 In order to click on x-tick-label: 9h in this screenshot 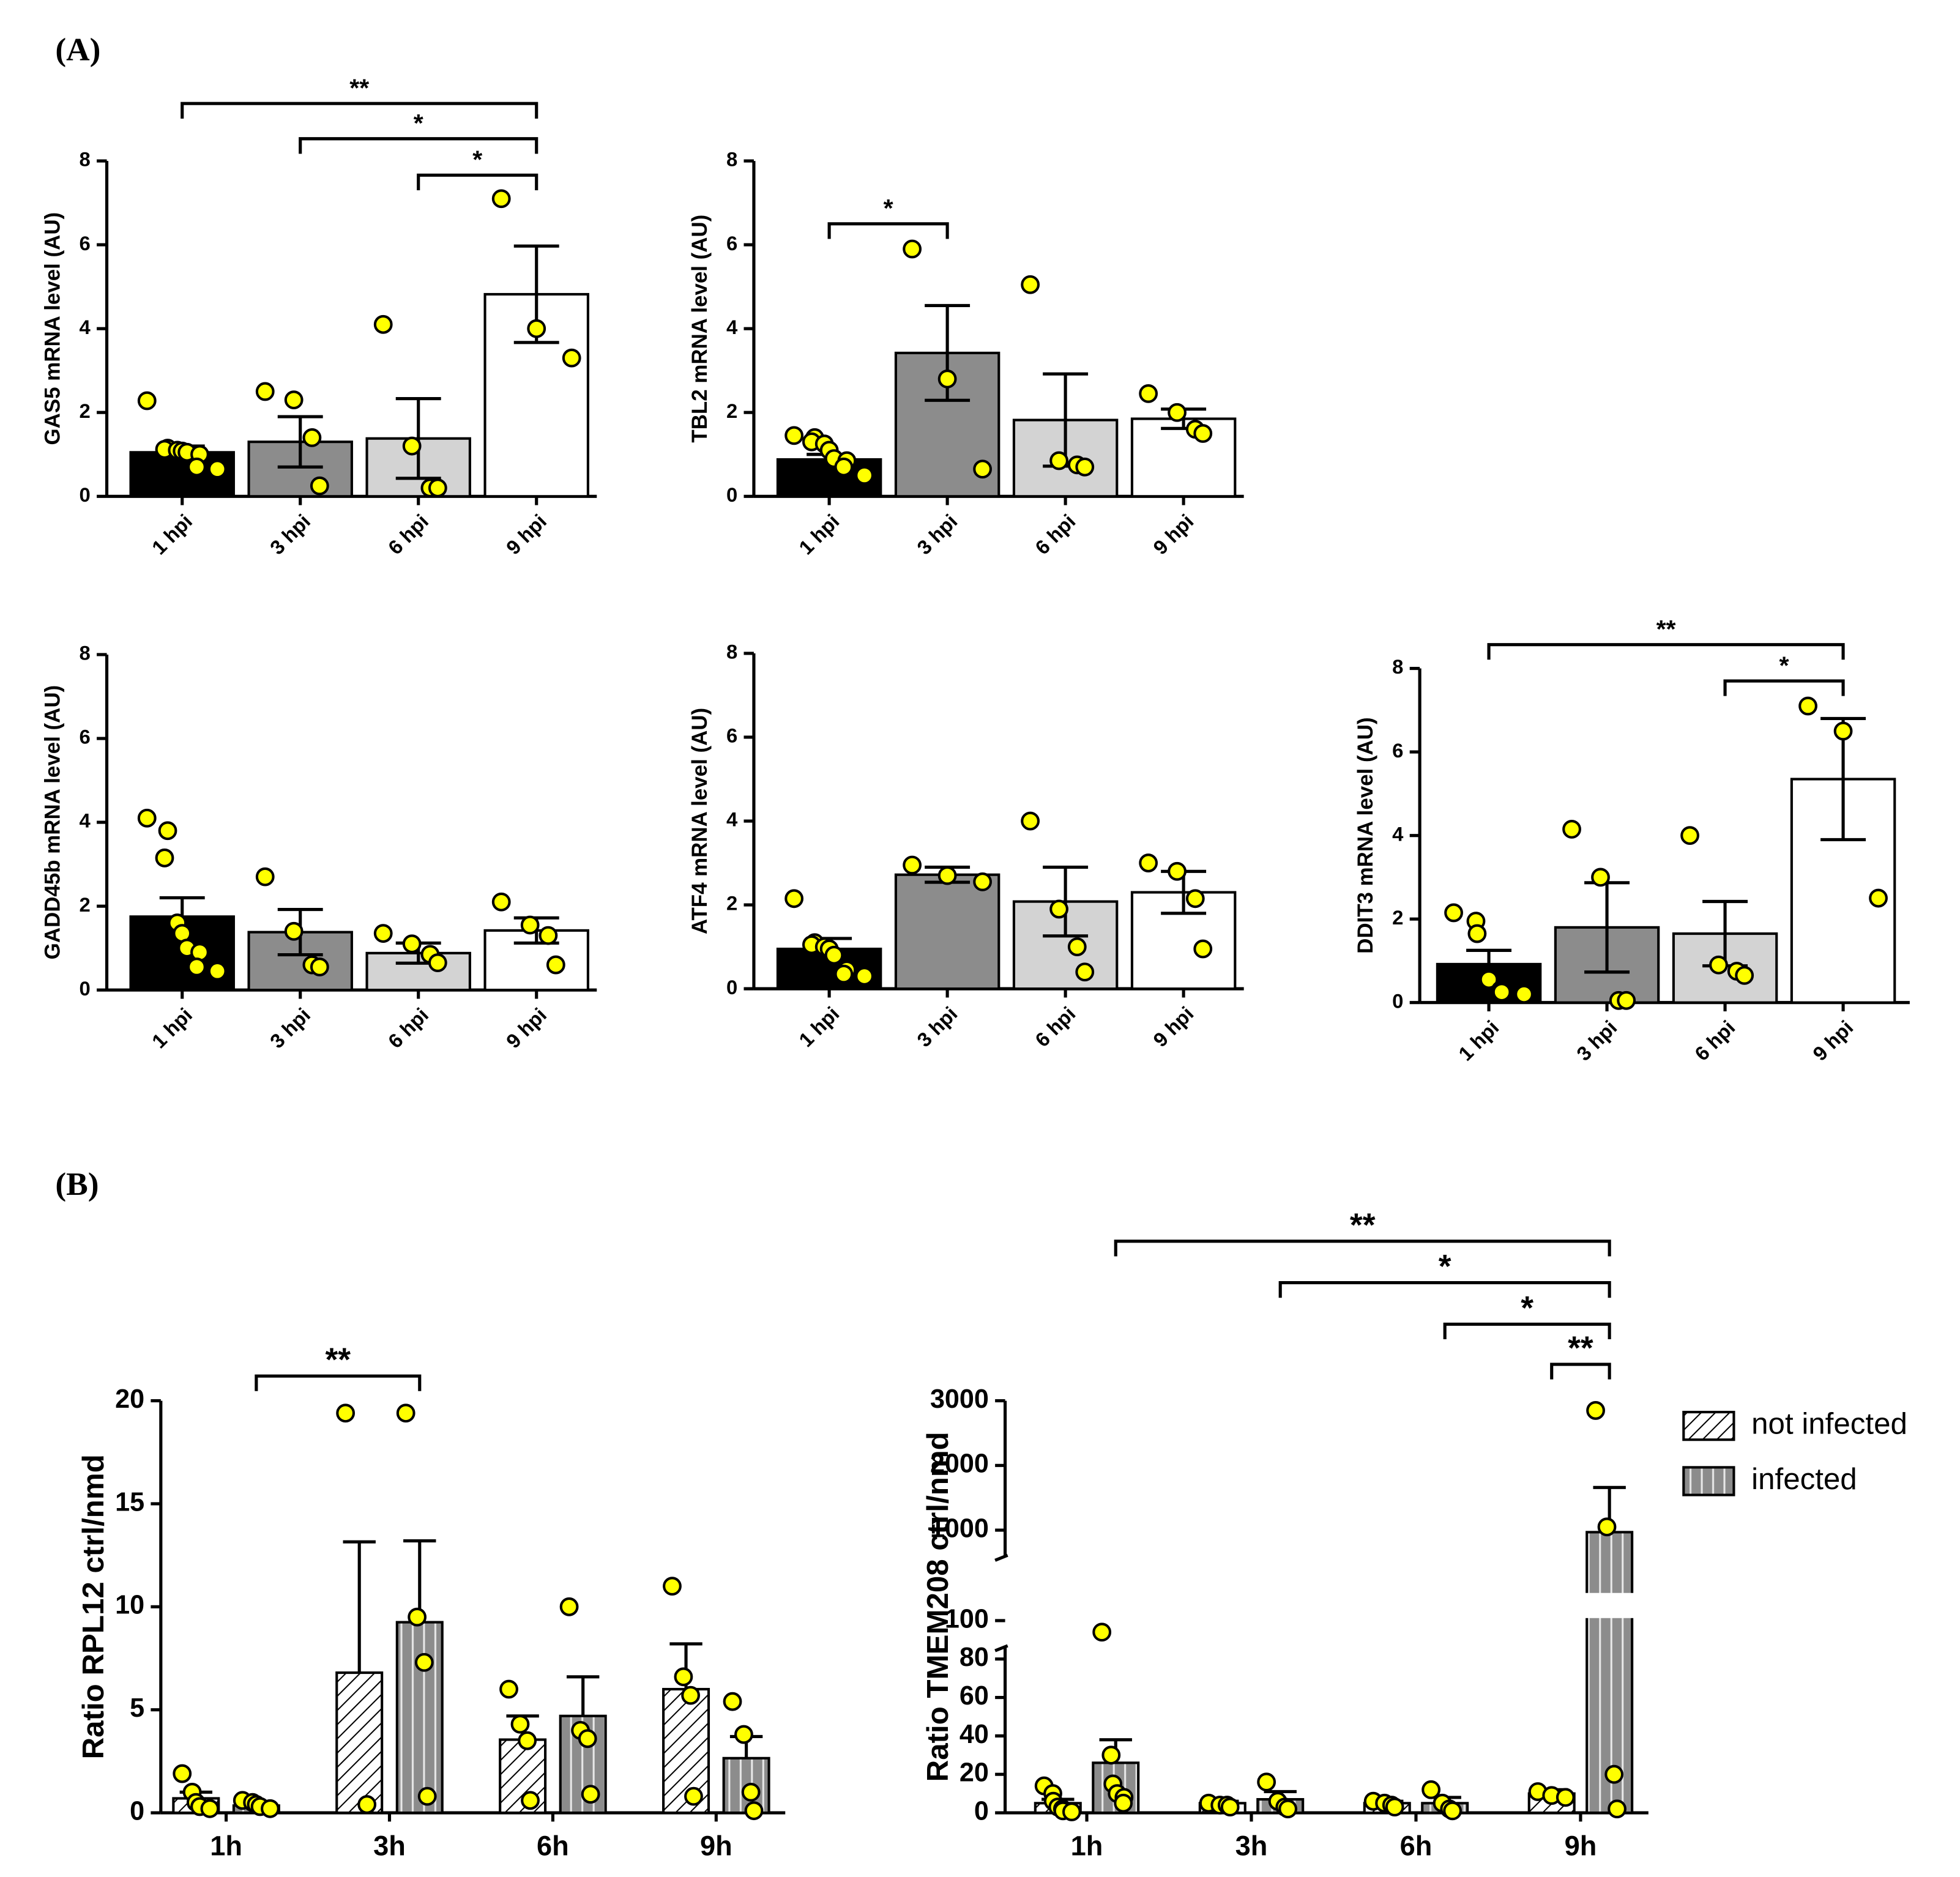, I will do `click(716, 1845)`.